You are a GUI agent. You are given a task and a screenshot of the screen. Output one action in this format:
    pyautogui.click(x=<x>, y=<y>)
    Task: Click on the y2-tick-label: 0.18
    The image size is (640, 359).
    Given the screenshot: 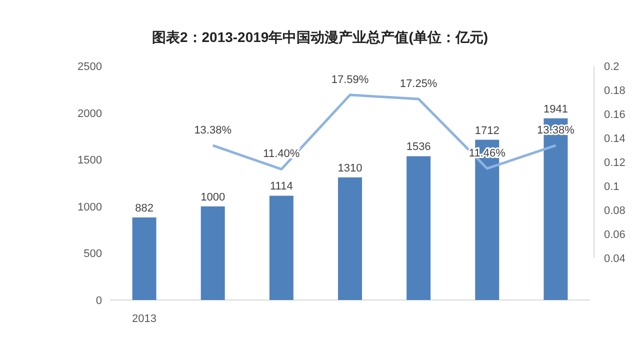 What is the action you would take?
    pyautogui.click(x=615, y=91)
    